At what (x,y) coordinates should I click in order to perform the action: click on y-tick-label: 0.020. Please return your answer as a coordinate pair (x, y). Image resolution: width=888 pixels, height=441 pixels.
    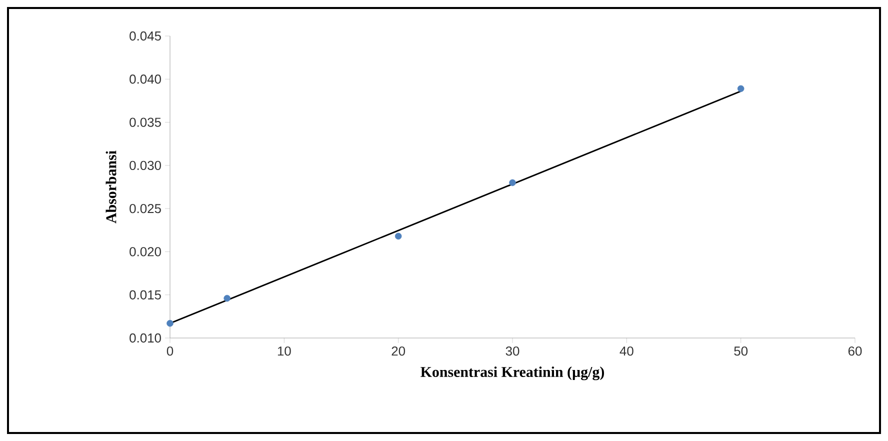
    Looking at the image, I should click on (145, 251).